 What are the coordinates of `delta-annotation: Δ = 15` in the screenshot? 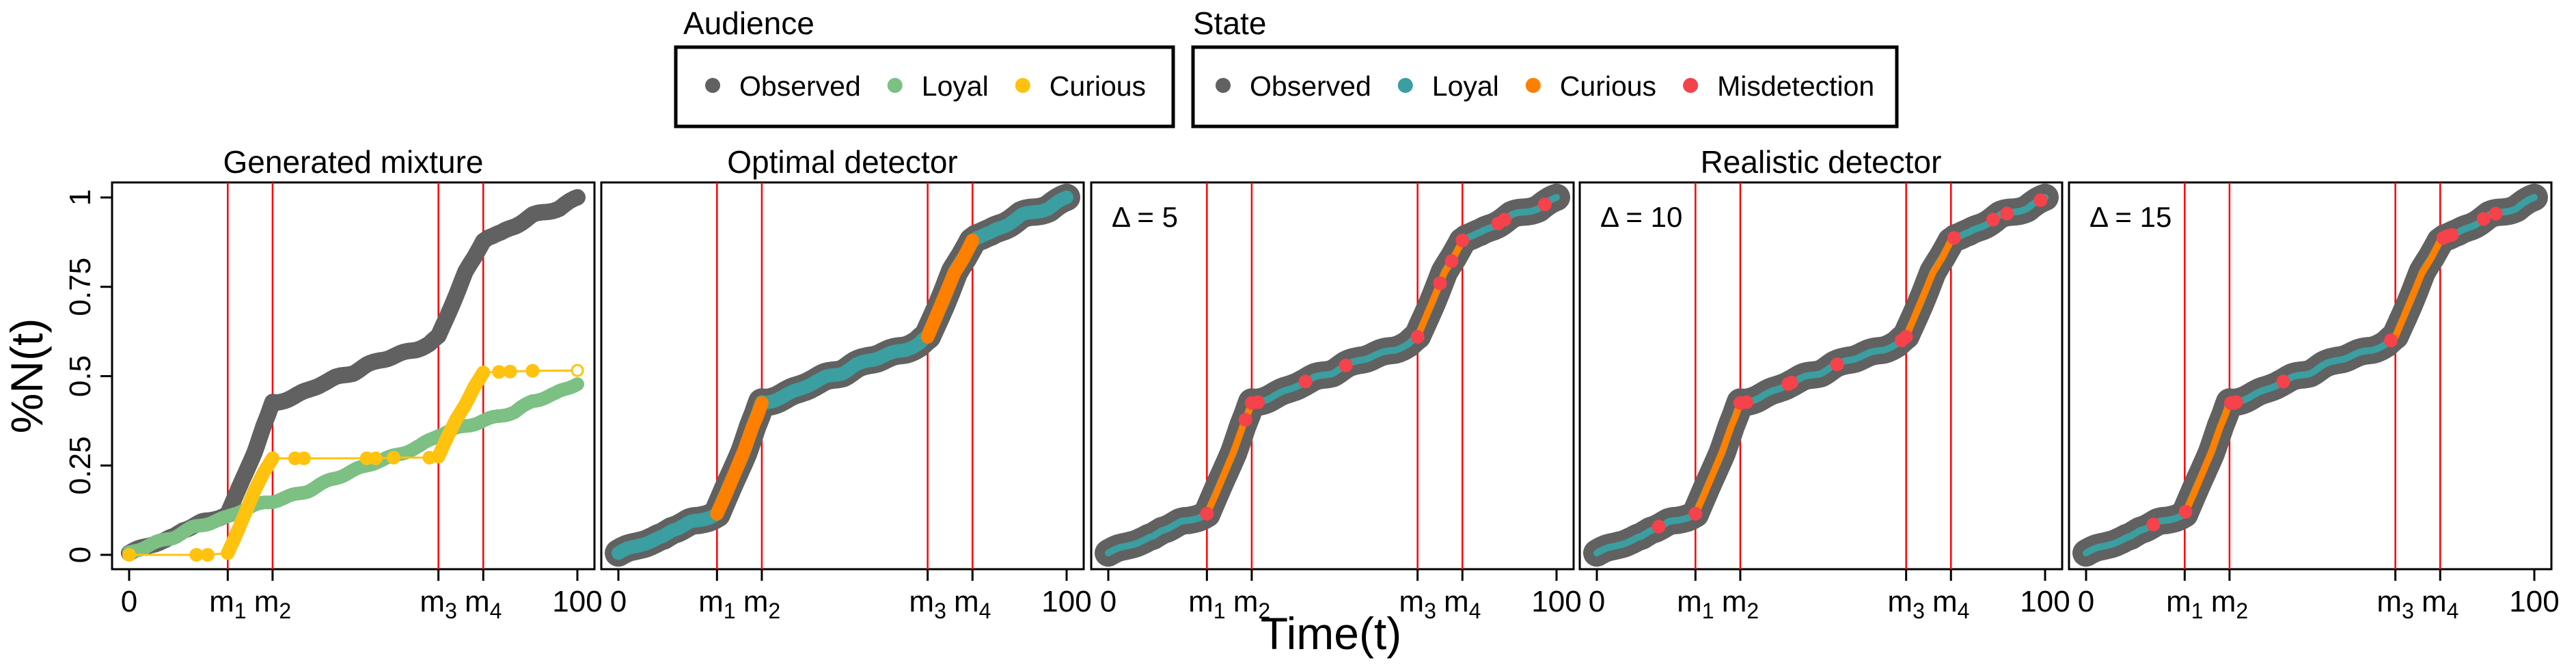 It's located at (2130, 217).